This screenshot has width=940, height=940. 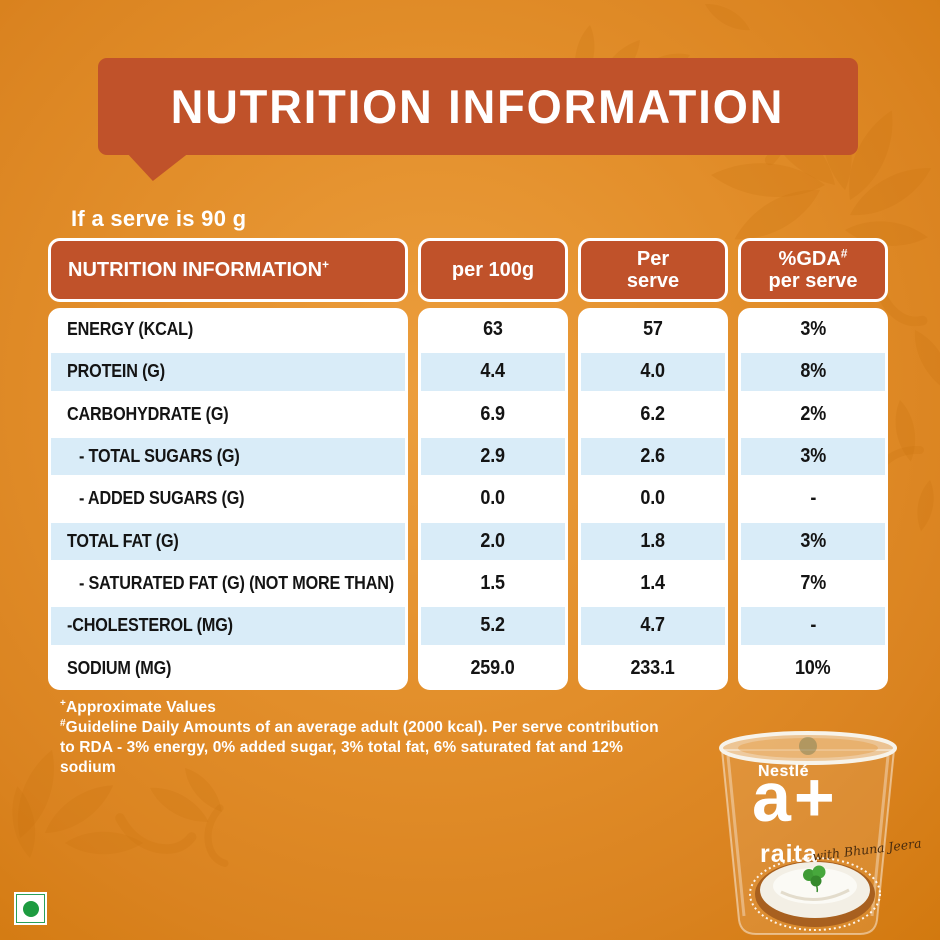 What do you see at coordinates (63, 723) in the screenshot?
I see `footnote2-superscript: #` at bounding box center [63, 723].